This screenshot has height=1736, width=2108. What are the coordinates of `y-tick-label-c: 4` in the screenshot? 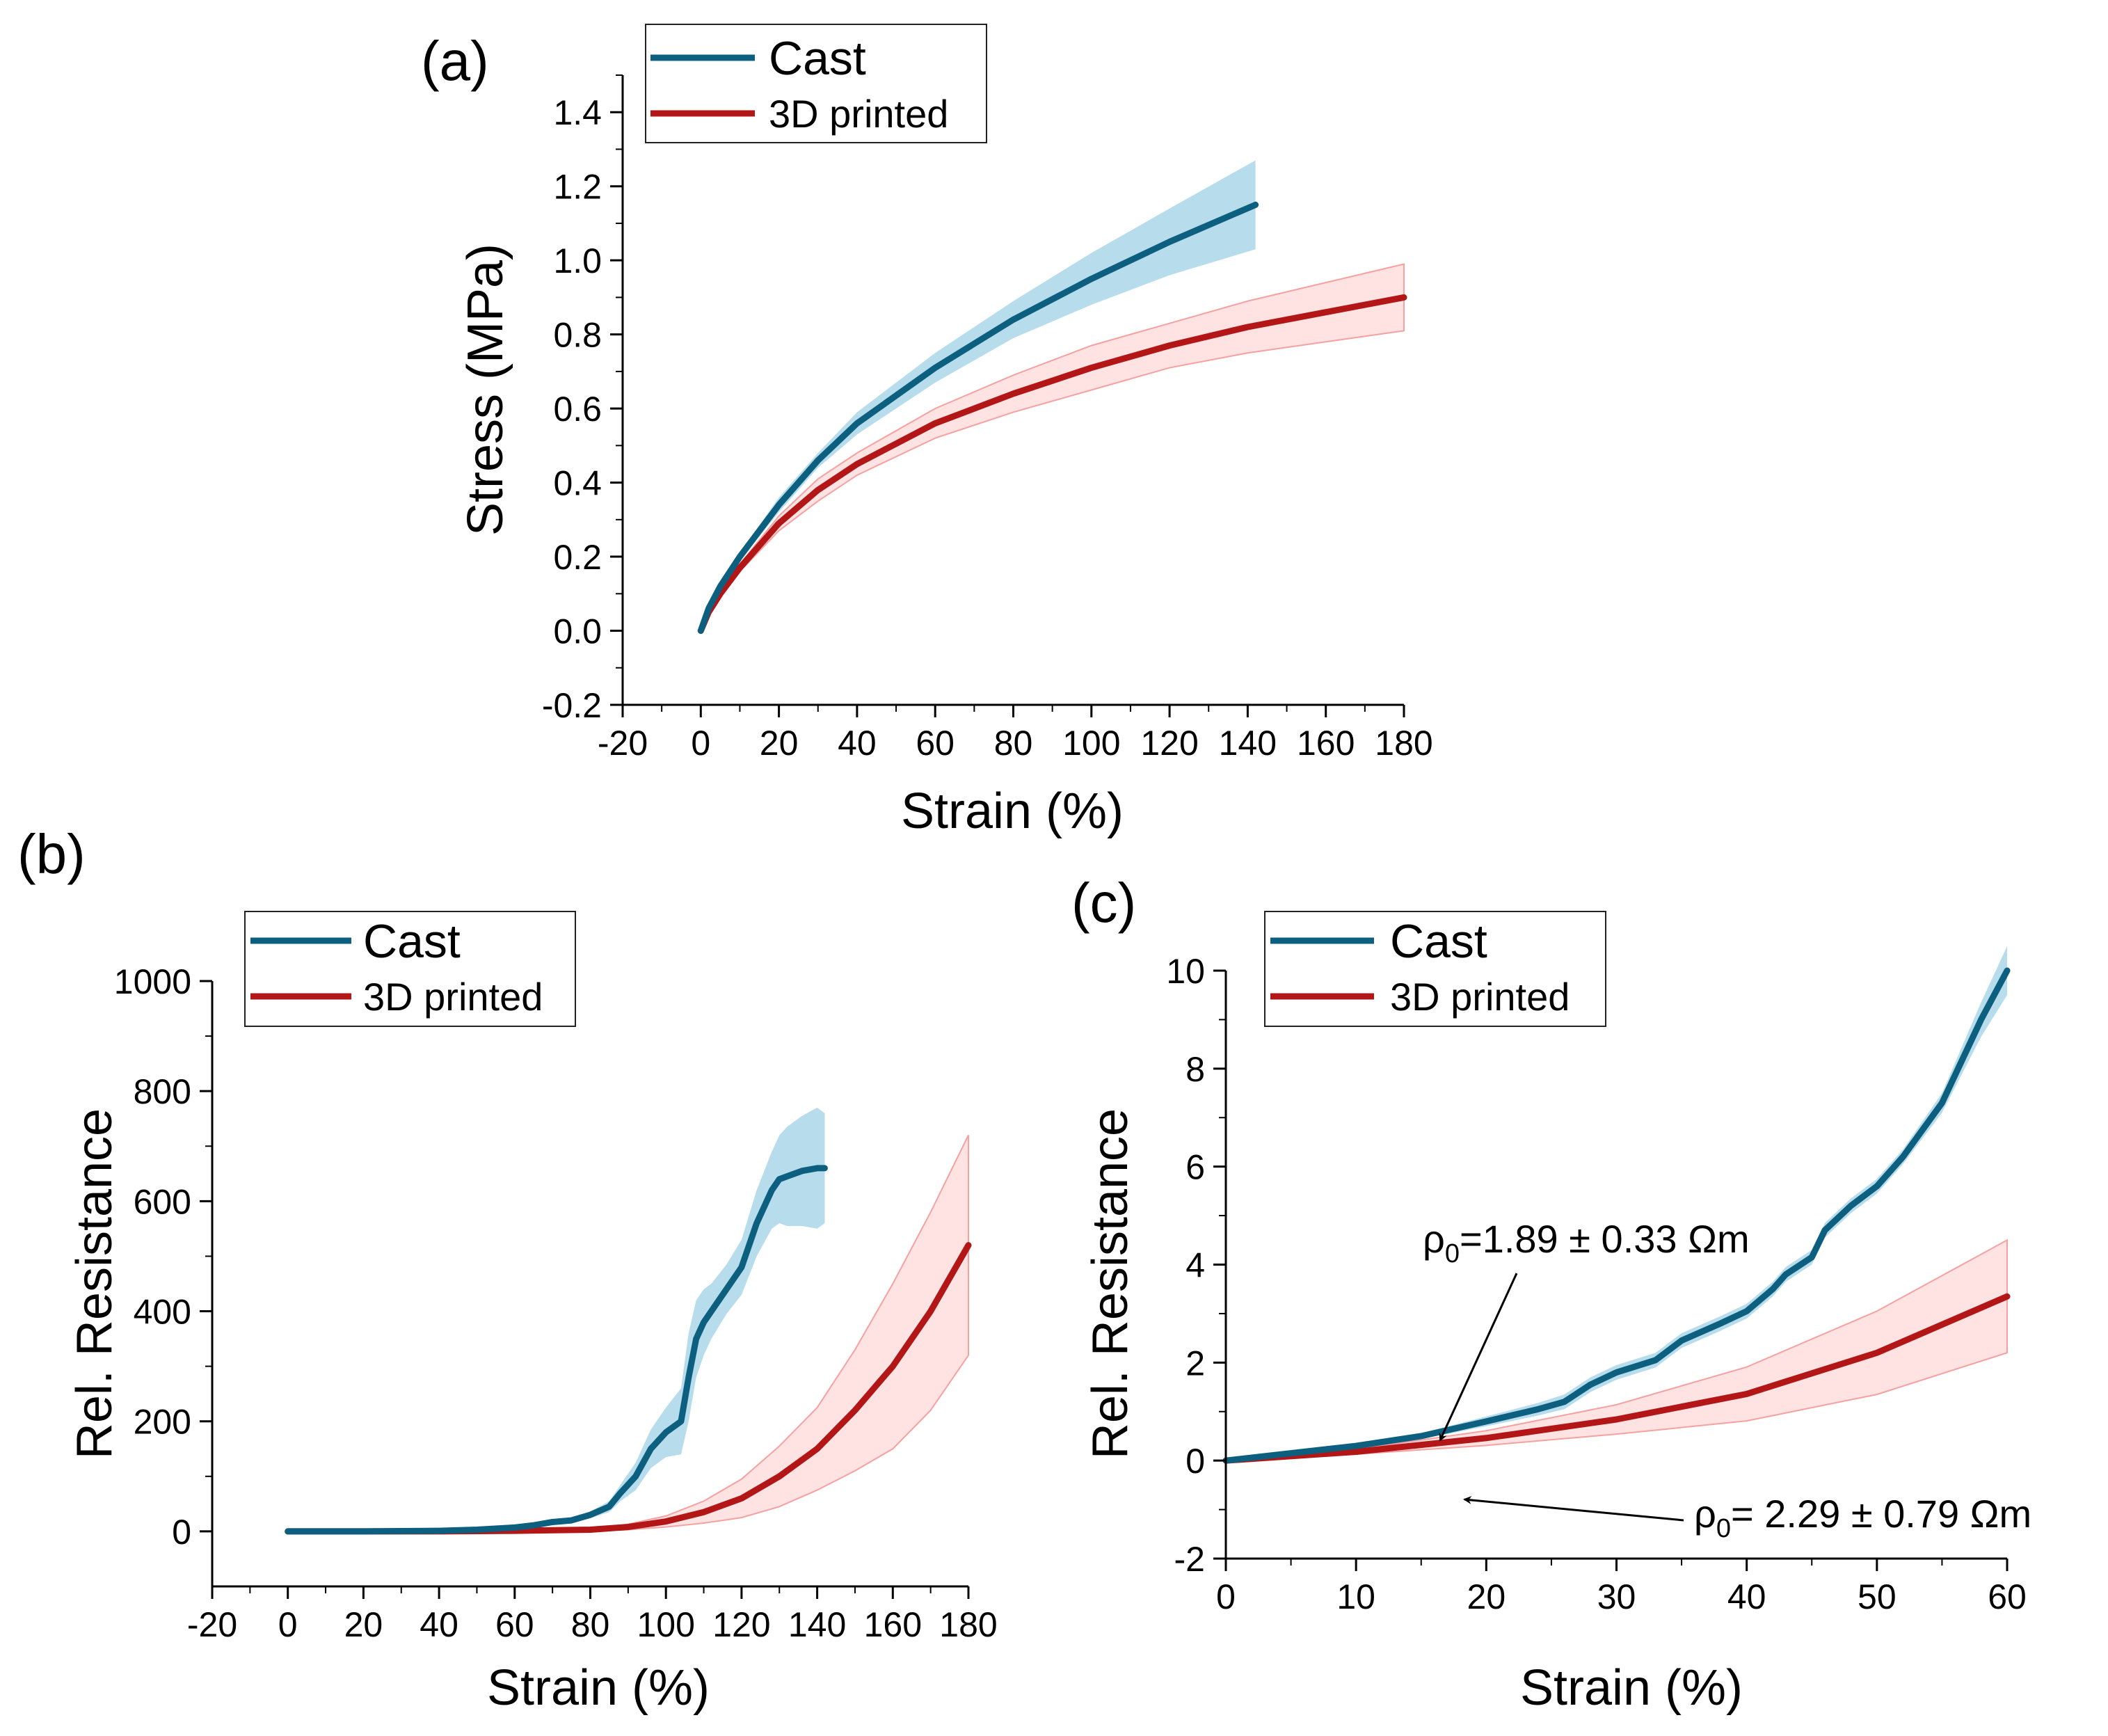 It's located at (1195, 1265).